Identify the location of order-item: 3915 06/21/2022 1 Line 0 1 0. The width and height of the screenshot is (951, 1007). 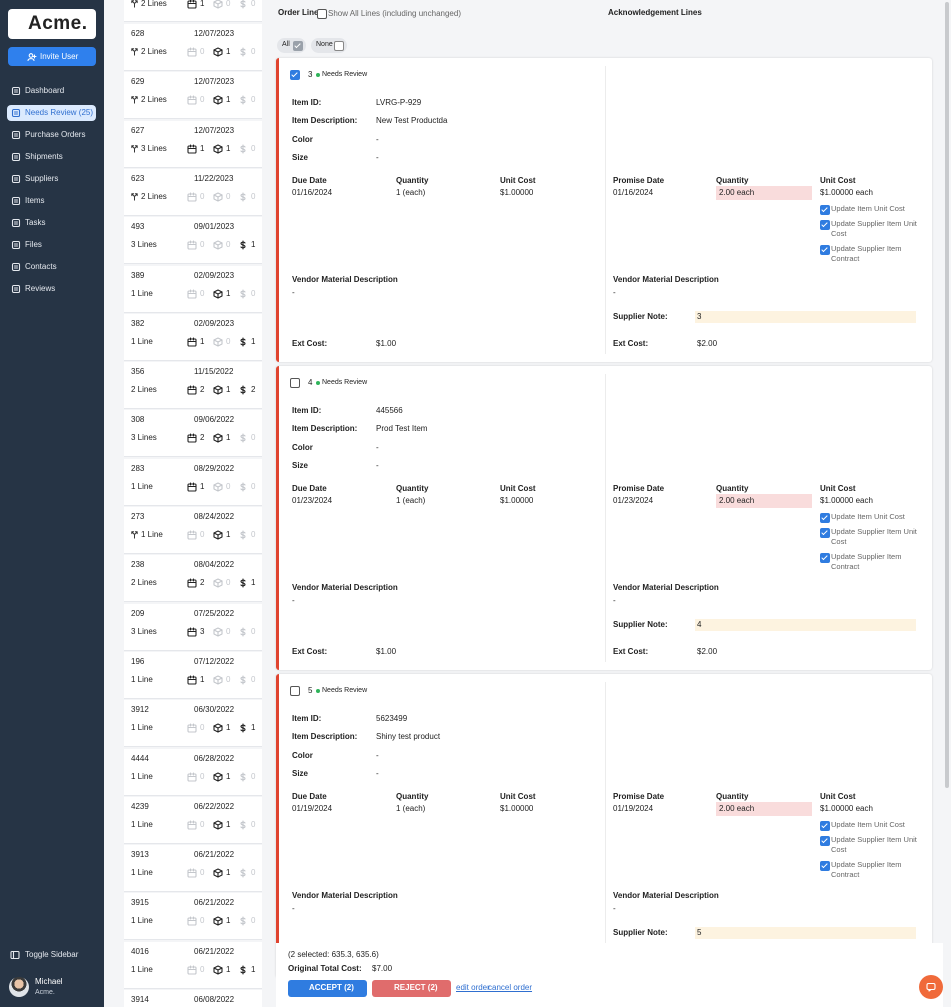
(193, 917).